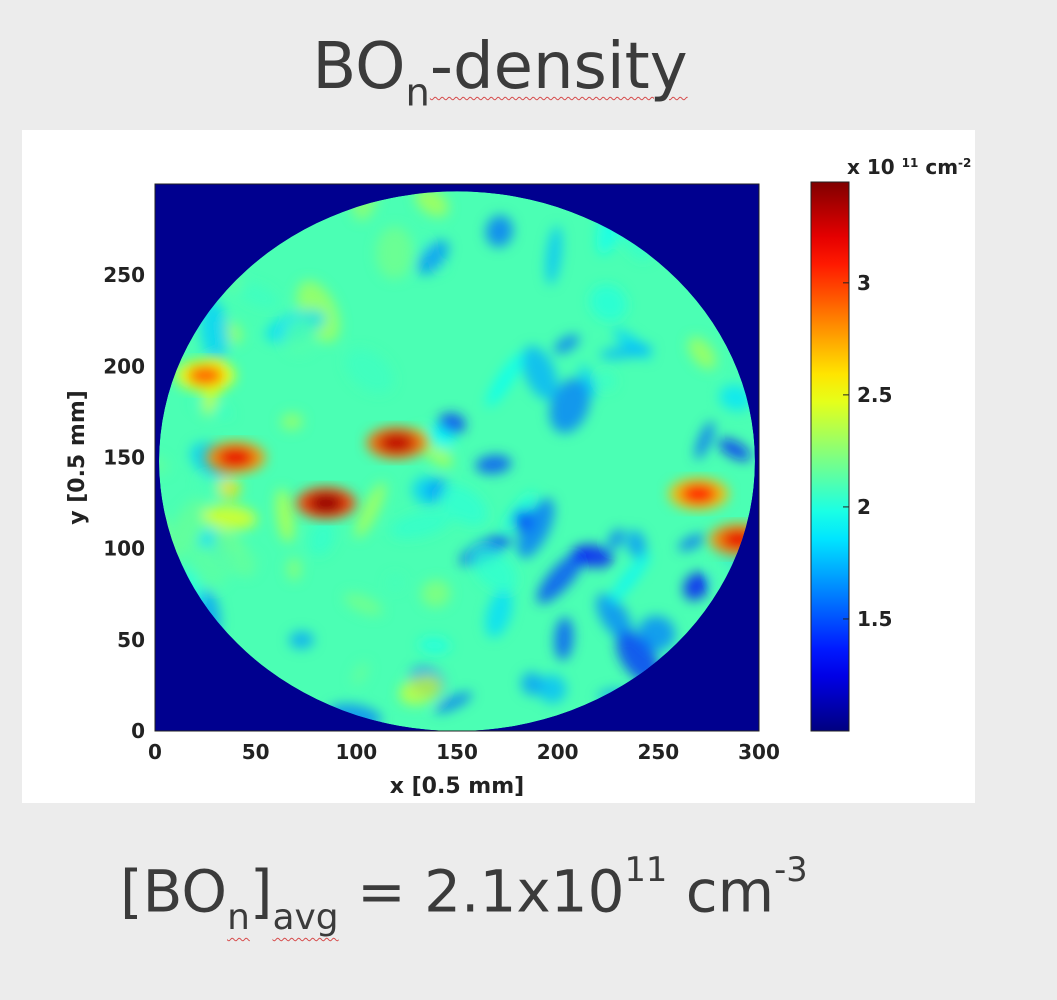 This screenshot has width=1057, height=1000. What do you see at coordinates (457, 752) in the screenshot?
I see `x-tick-label: 150` at bounding box center [457, 752].